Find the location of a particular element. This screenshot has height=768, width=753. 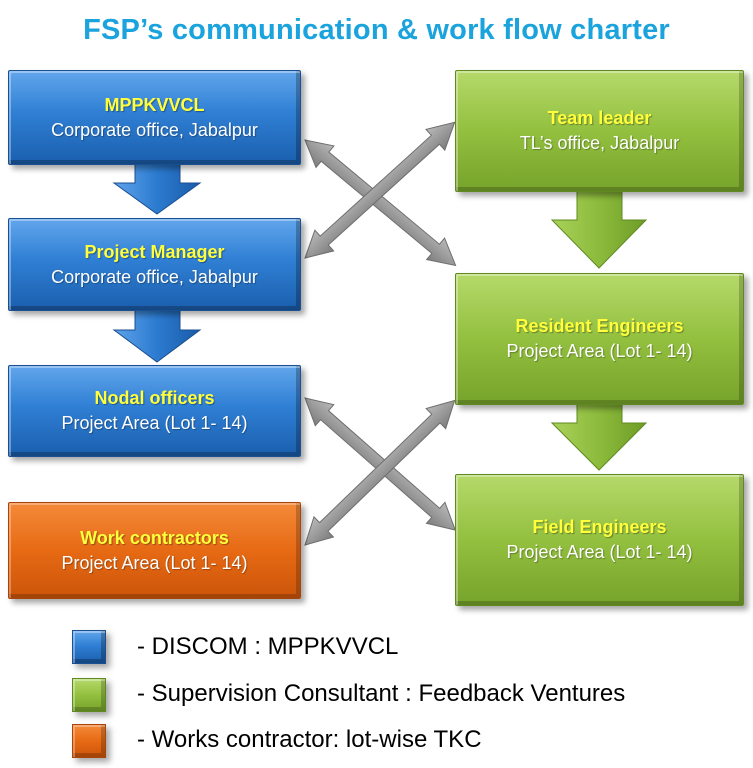

box-title: Resident Engineers is located at coordinates (599, 326).